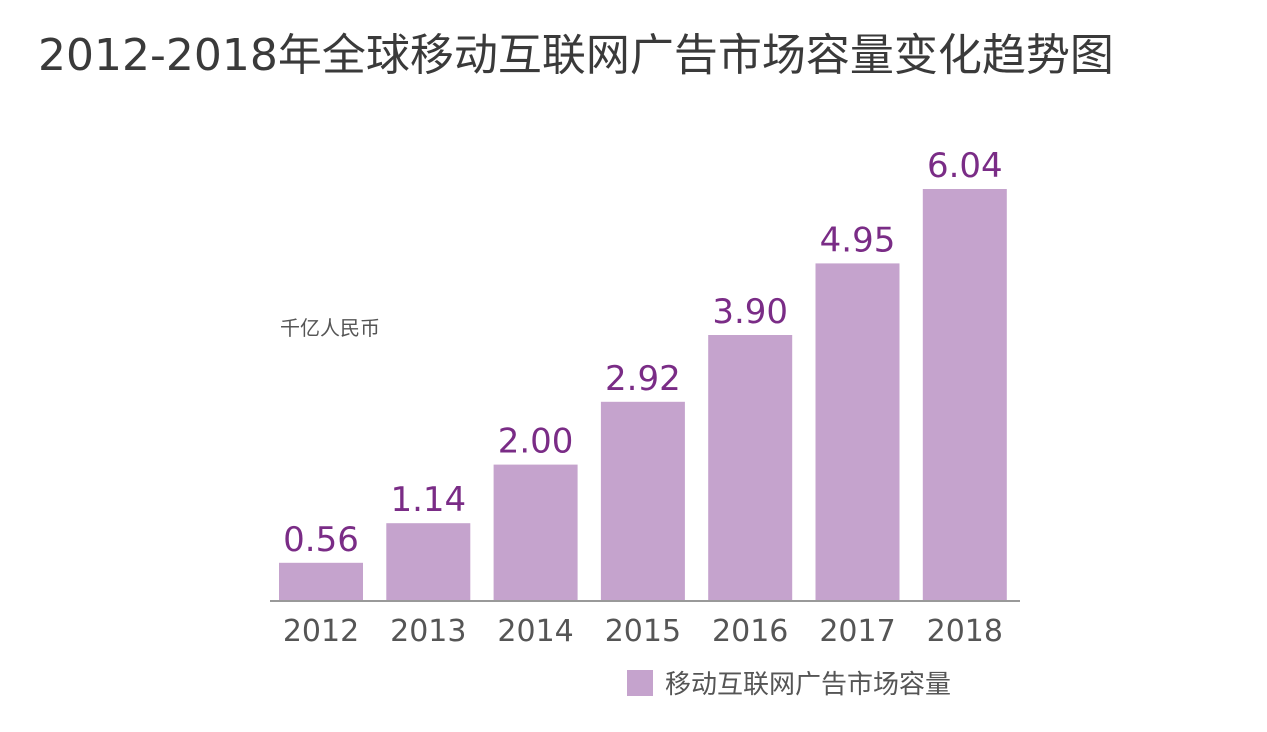  What do you see at coordinates (808, 685) in the screenshot?
I see `legend-label: 移动互联网广告市场容量` at bounding box center [808, 685].